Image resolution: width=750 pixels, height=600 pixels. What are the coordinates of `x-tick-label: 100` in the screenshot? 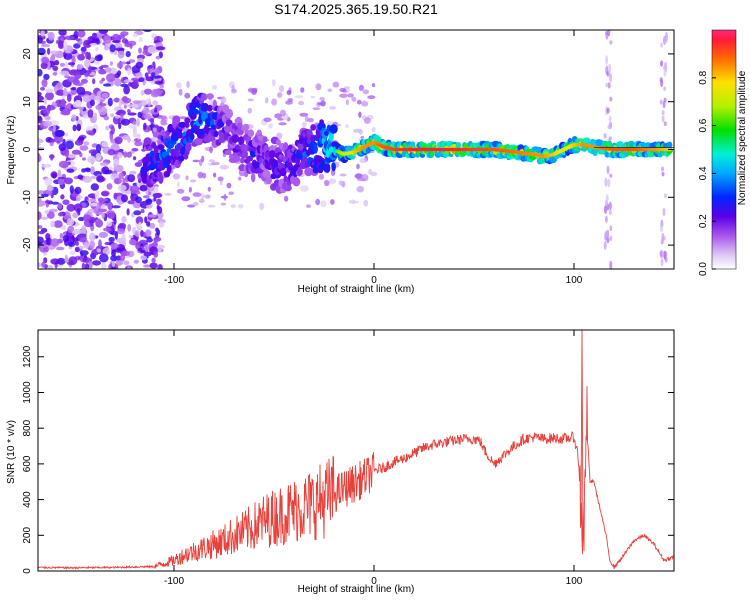 It's located at (574, 280).